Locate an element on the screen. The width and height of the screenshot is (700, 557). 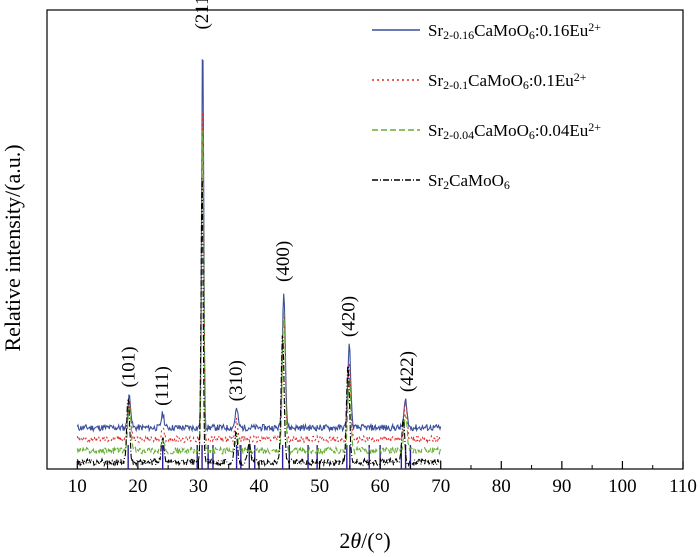
peak-label: (400) is located at coordinates (283, 261).